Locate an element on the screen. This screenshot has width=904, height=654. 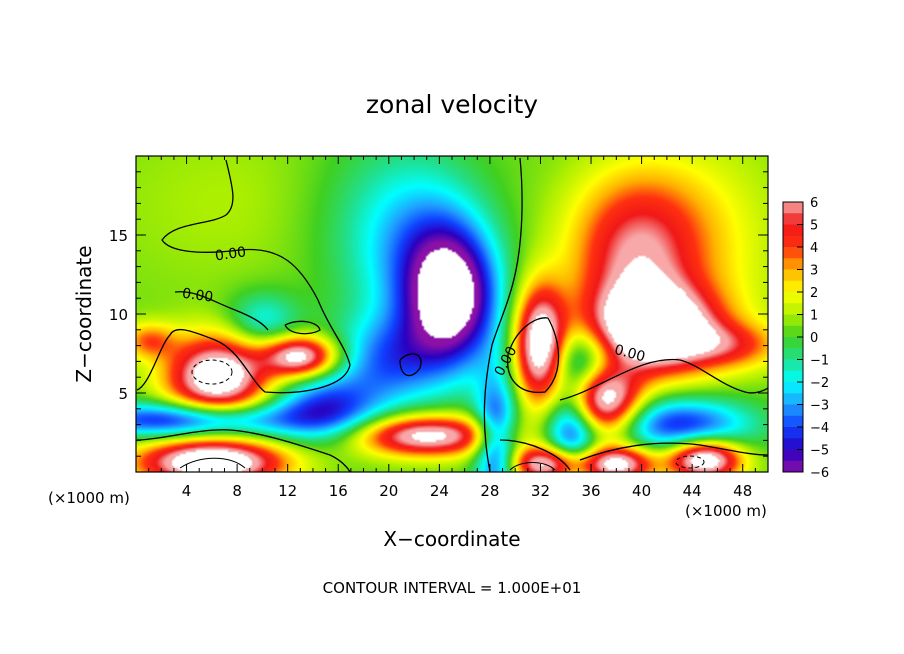
x-unit-left: (×1000 m) is located at coordinates (89, 498).